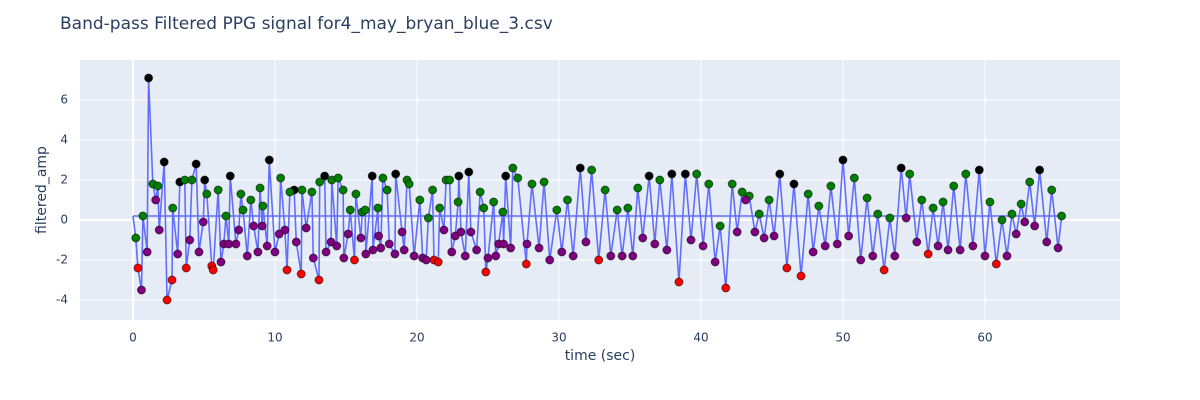 This screenshot has width=1200, height=400. Describe the element at coordinates (274, 338) in the screenshot. I see `x-tick-label: 10` at that location.